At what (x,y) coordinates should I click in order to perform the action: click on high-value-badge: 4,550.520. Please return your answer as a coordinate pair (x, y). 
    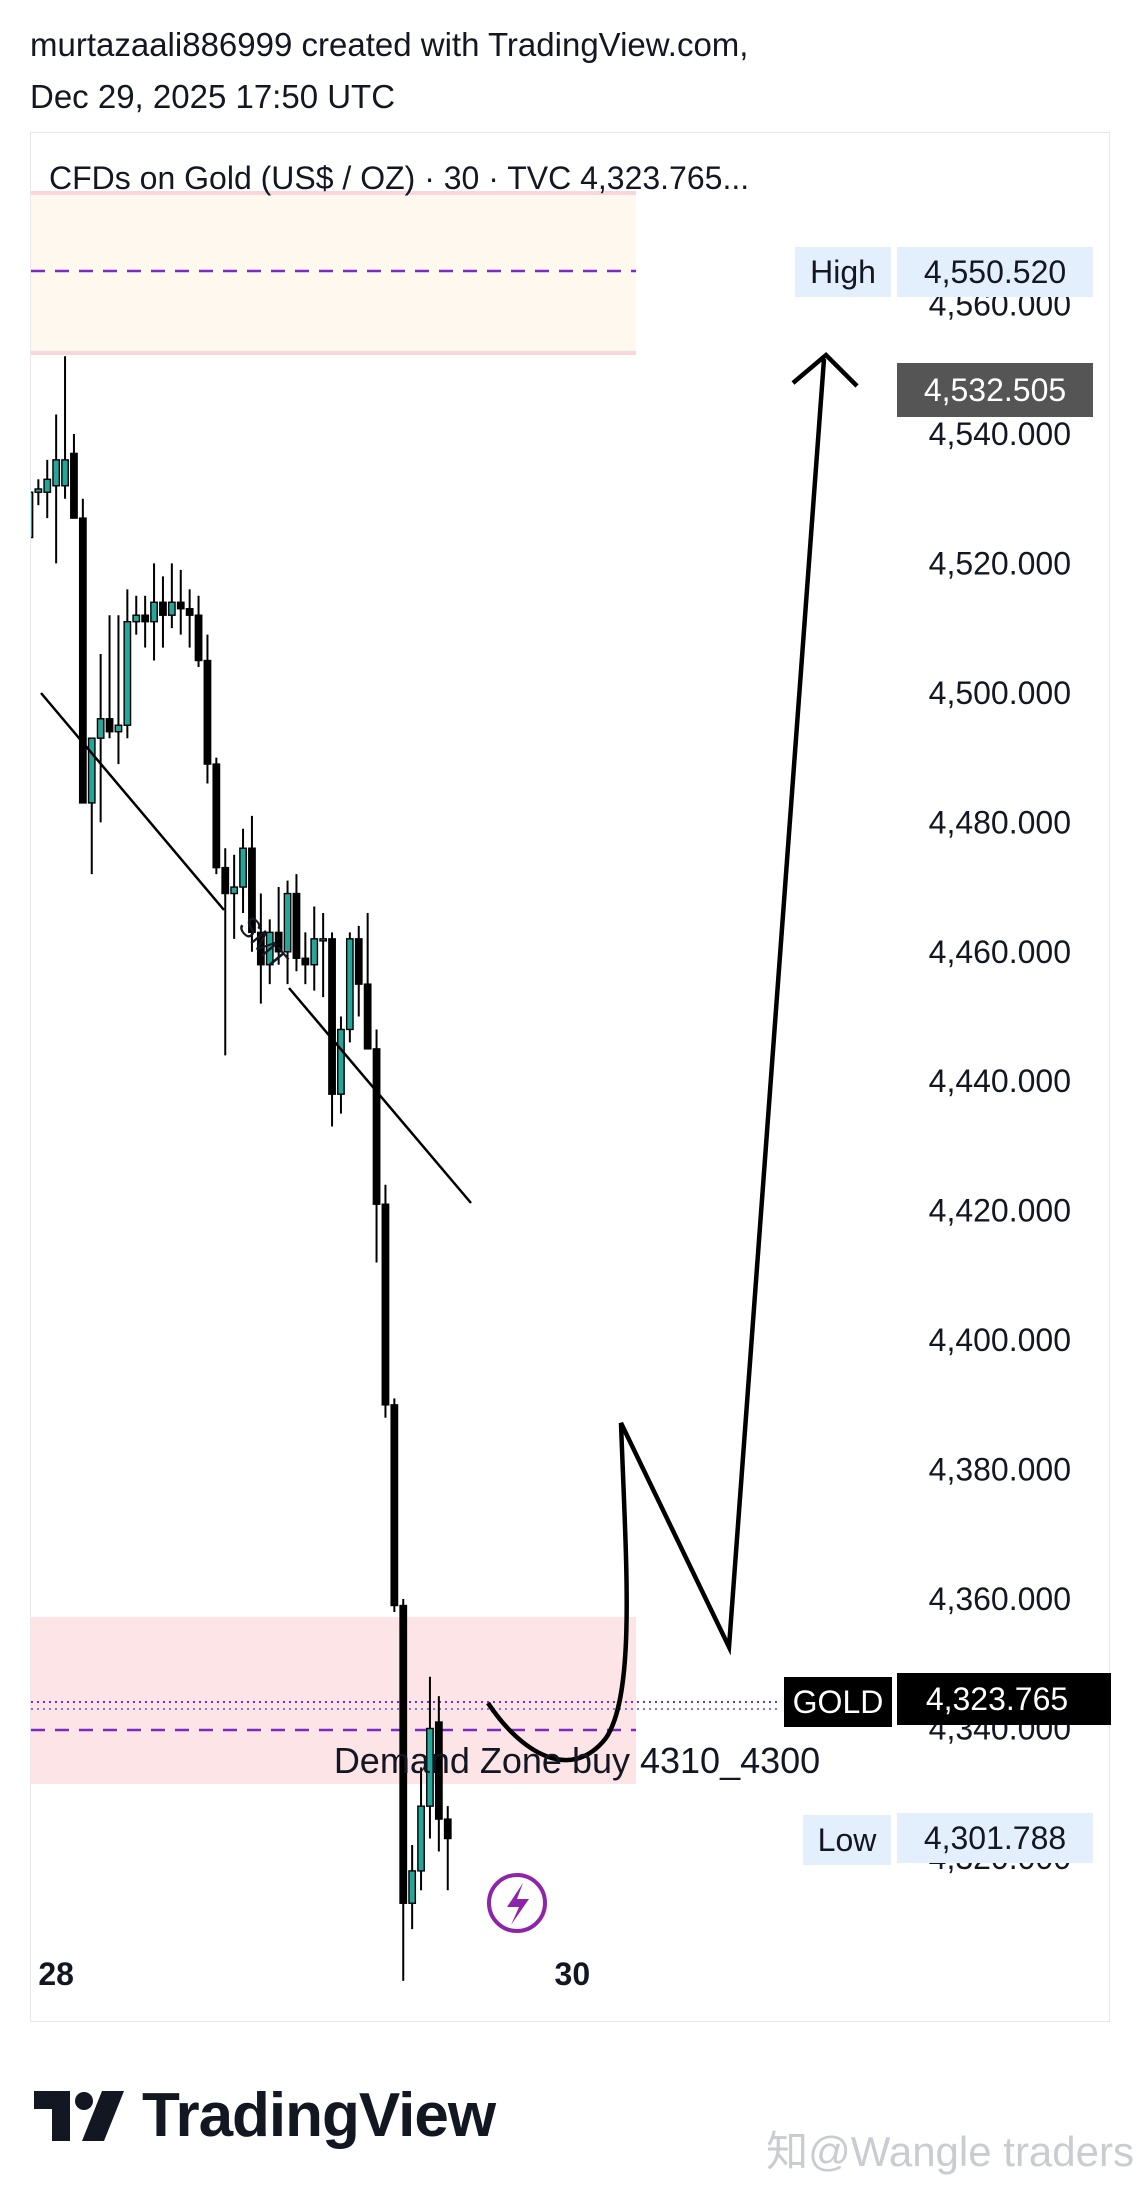
    Looking at the image, I should click on (995, 272).